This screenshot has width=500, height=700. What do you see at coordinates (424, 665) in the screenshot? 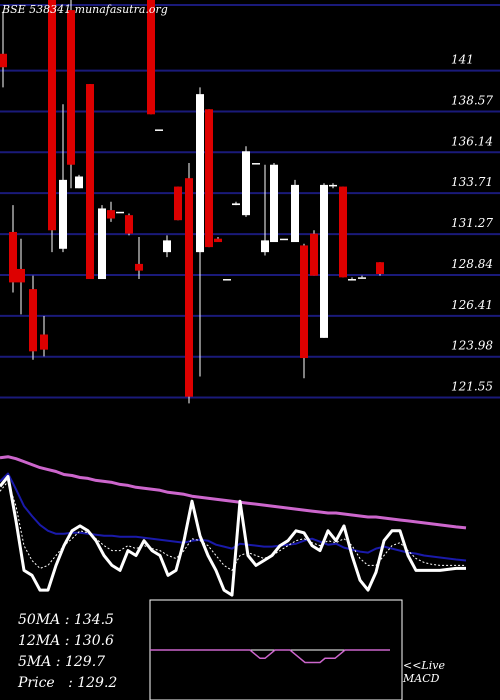
I see `macd-live-link: <<Live` at bounding box center [424, 665].